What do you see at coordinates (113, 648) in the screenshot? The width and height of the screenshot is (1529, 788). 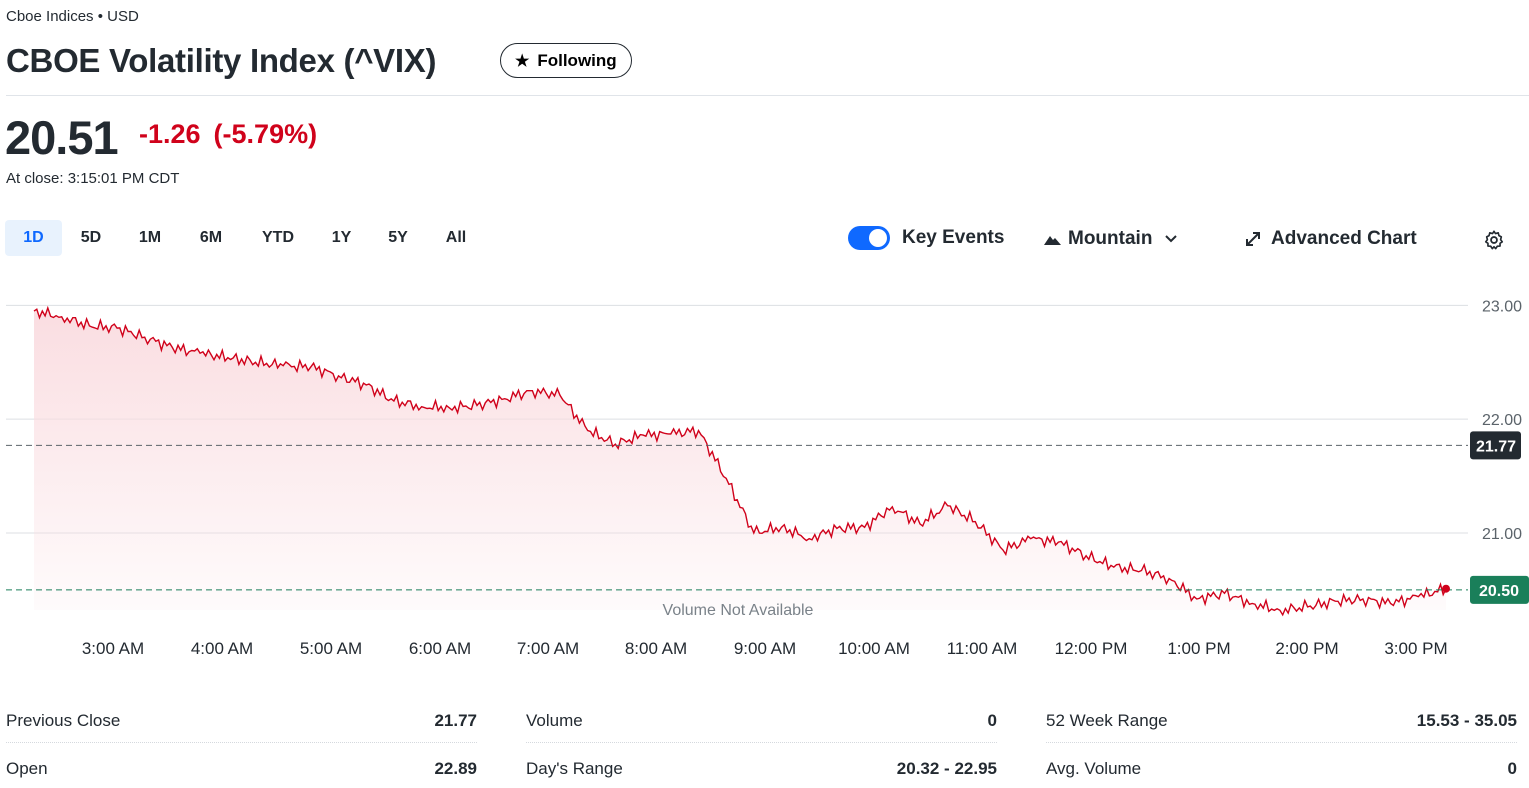 I see `x-tick-label: 3:00 AM` at bounding box center [113, 648].